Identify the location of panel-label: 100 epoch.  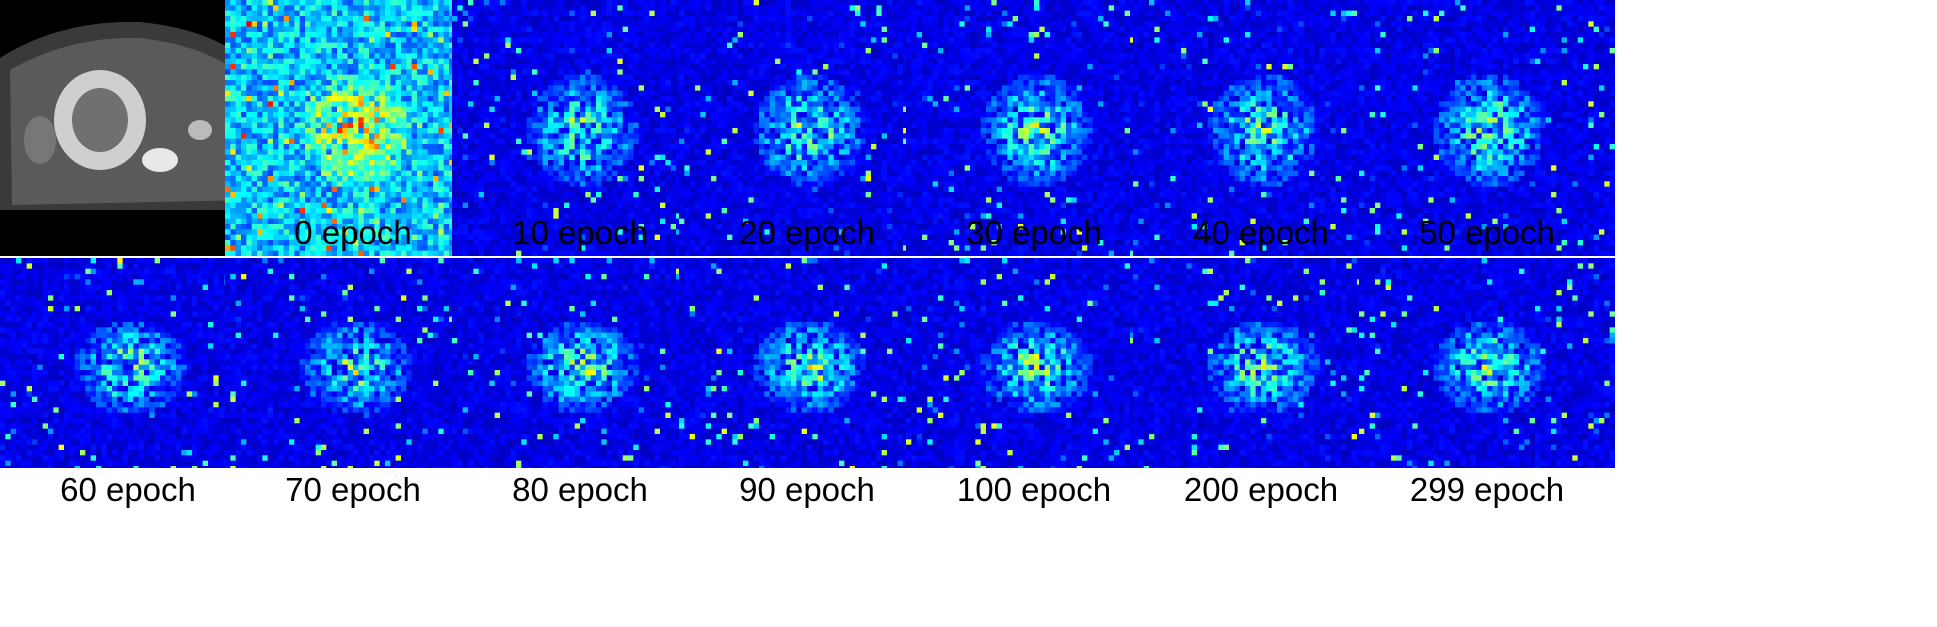
(1034, 490).